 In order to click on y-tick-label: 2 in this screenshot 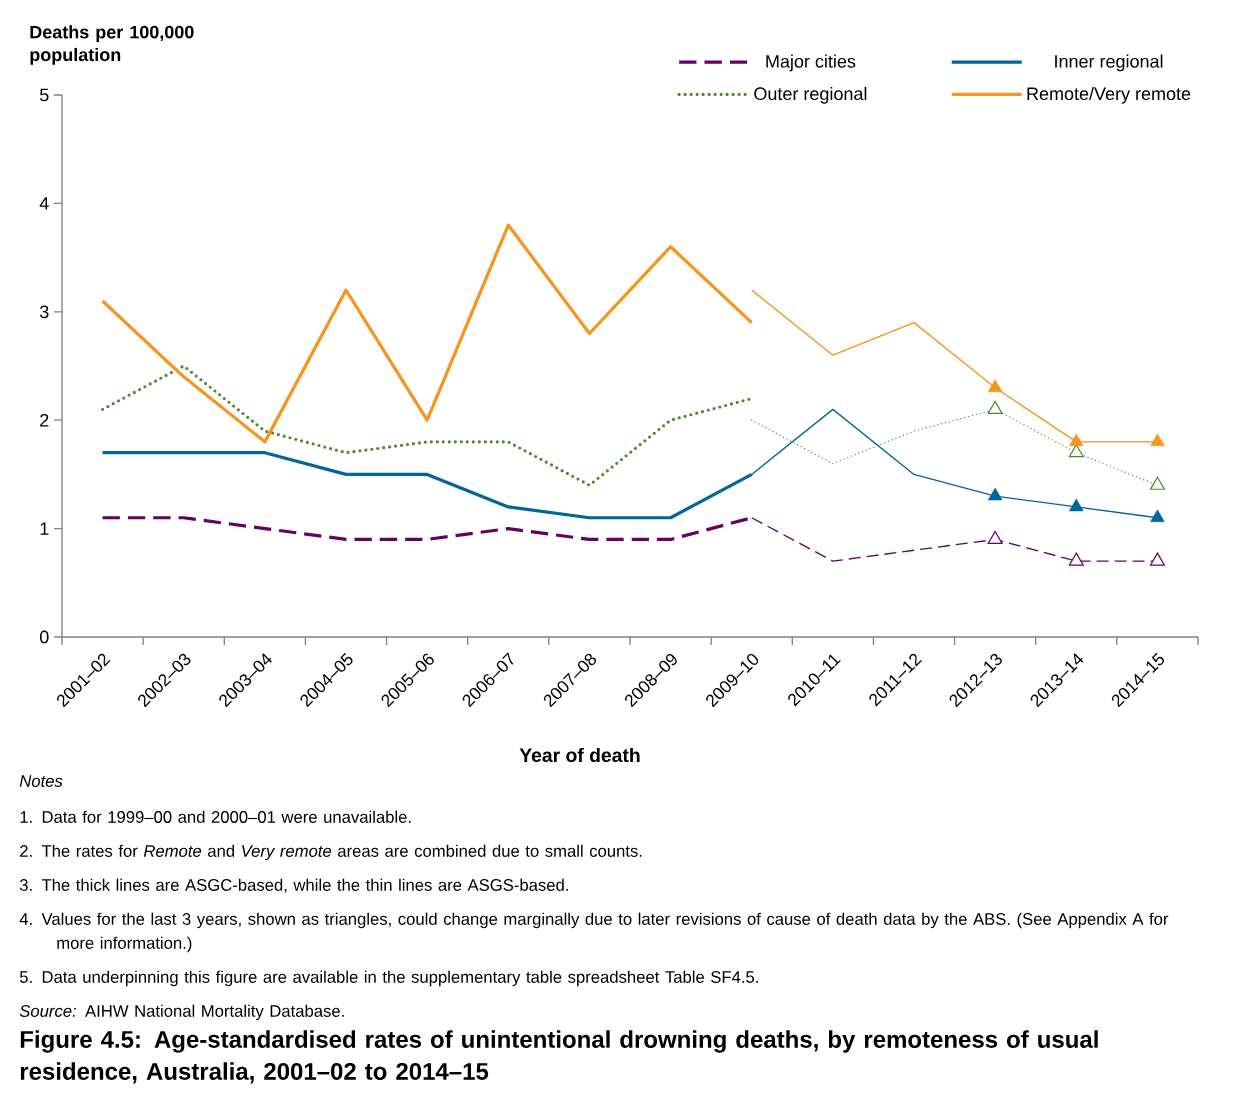, I will do `click(44, 420)`.